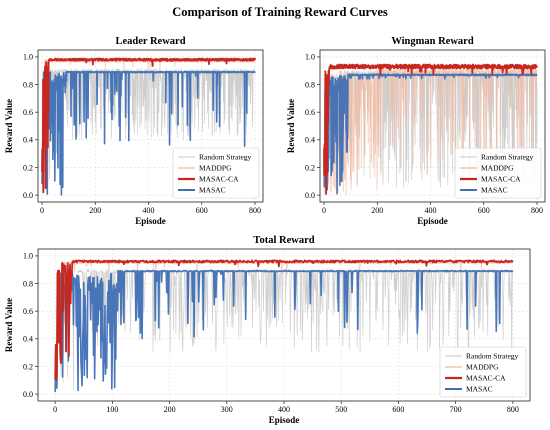 This screenshot has width=550, height=430. I want to click on wingman-series-masac-ca, so click(430, 129).